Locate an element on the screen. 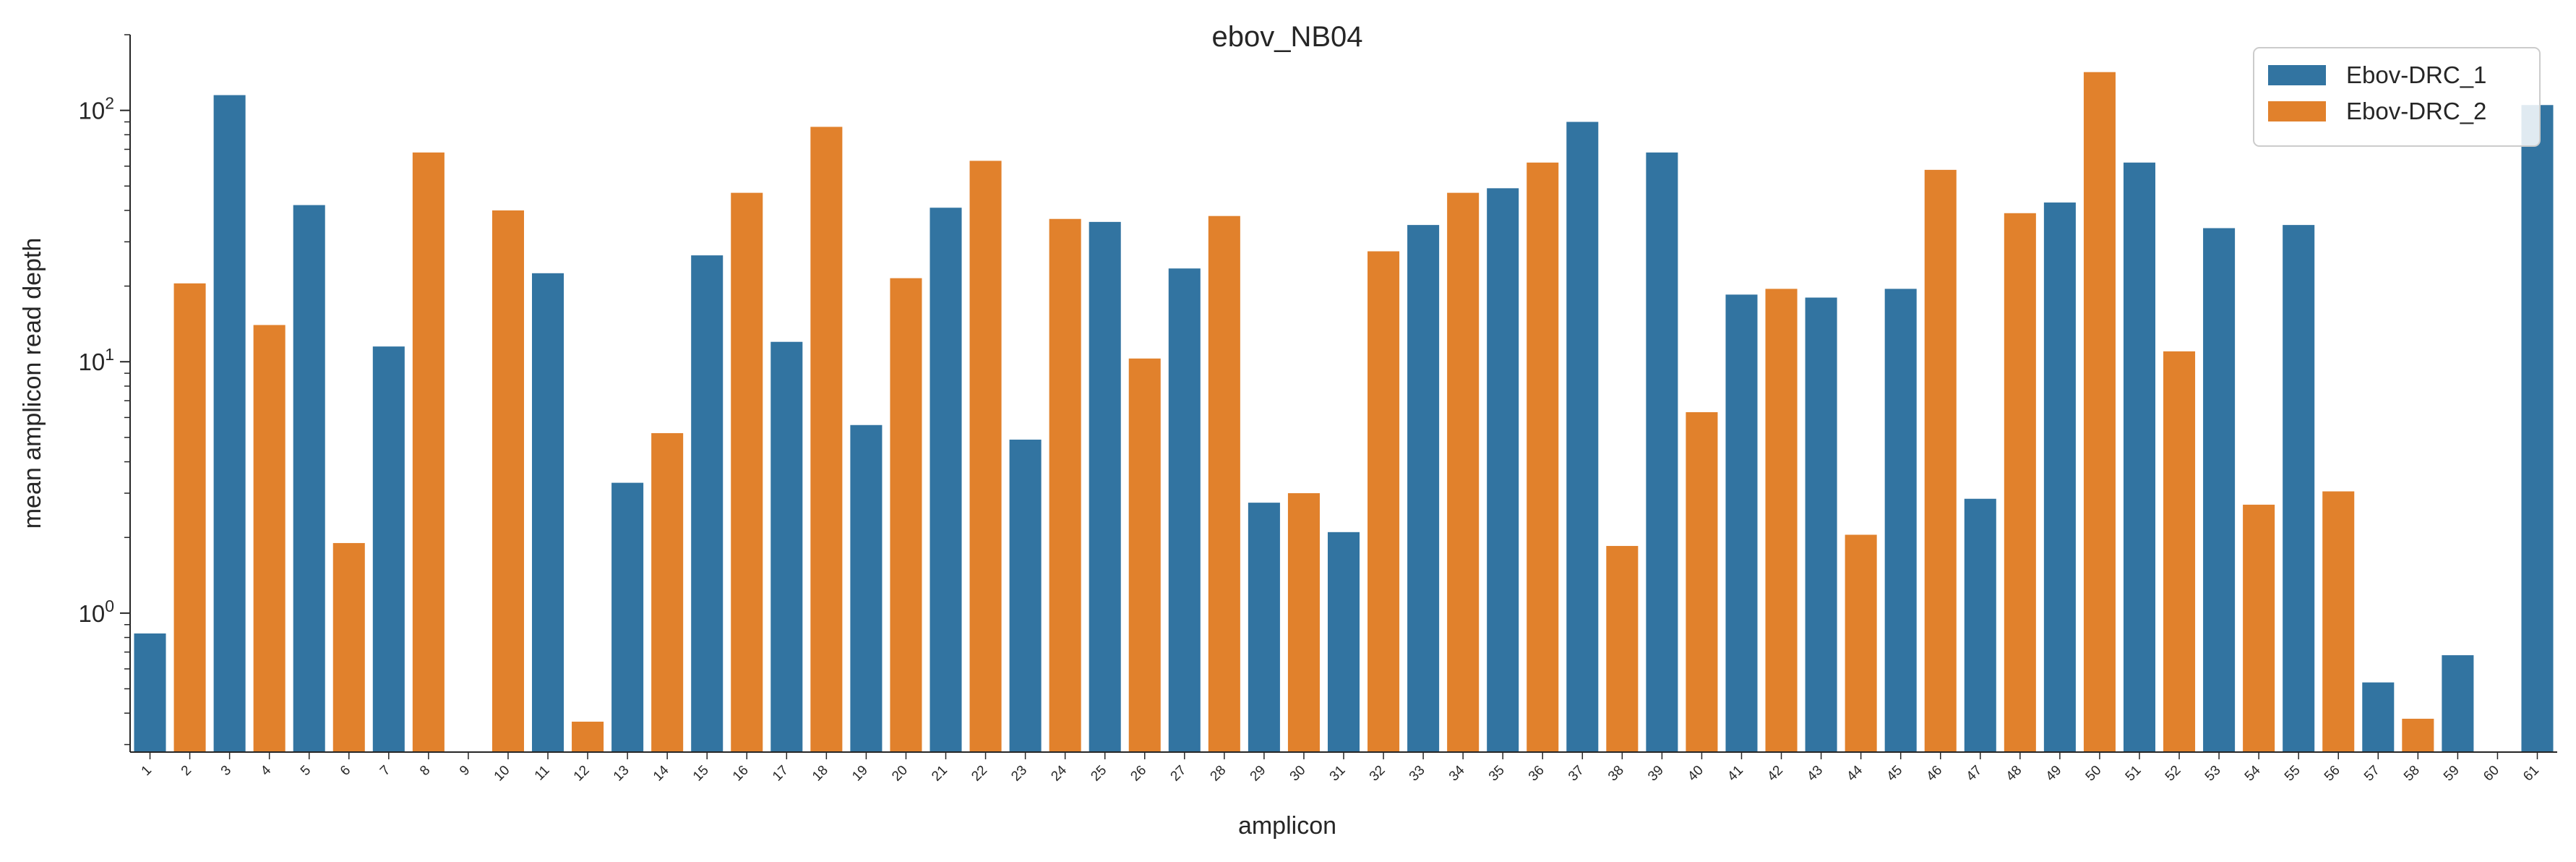 The height and width of the screenshot is (862, 2576). legend-label-Ebov-DRC_2: Ebov-DRC_2 is located at coordinates (2416, 111).